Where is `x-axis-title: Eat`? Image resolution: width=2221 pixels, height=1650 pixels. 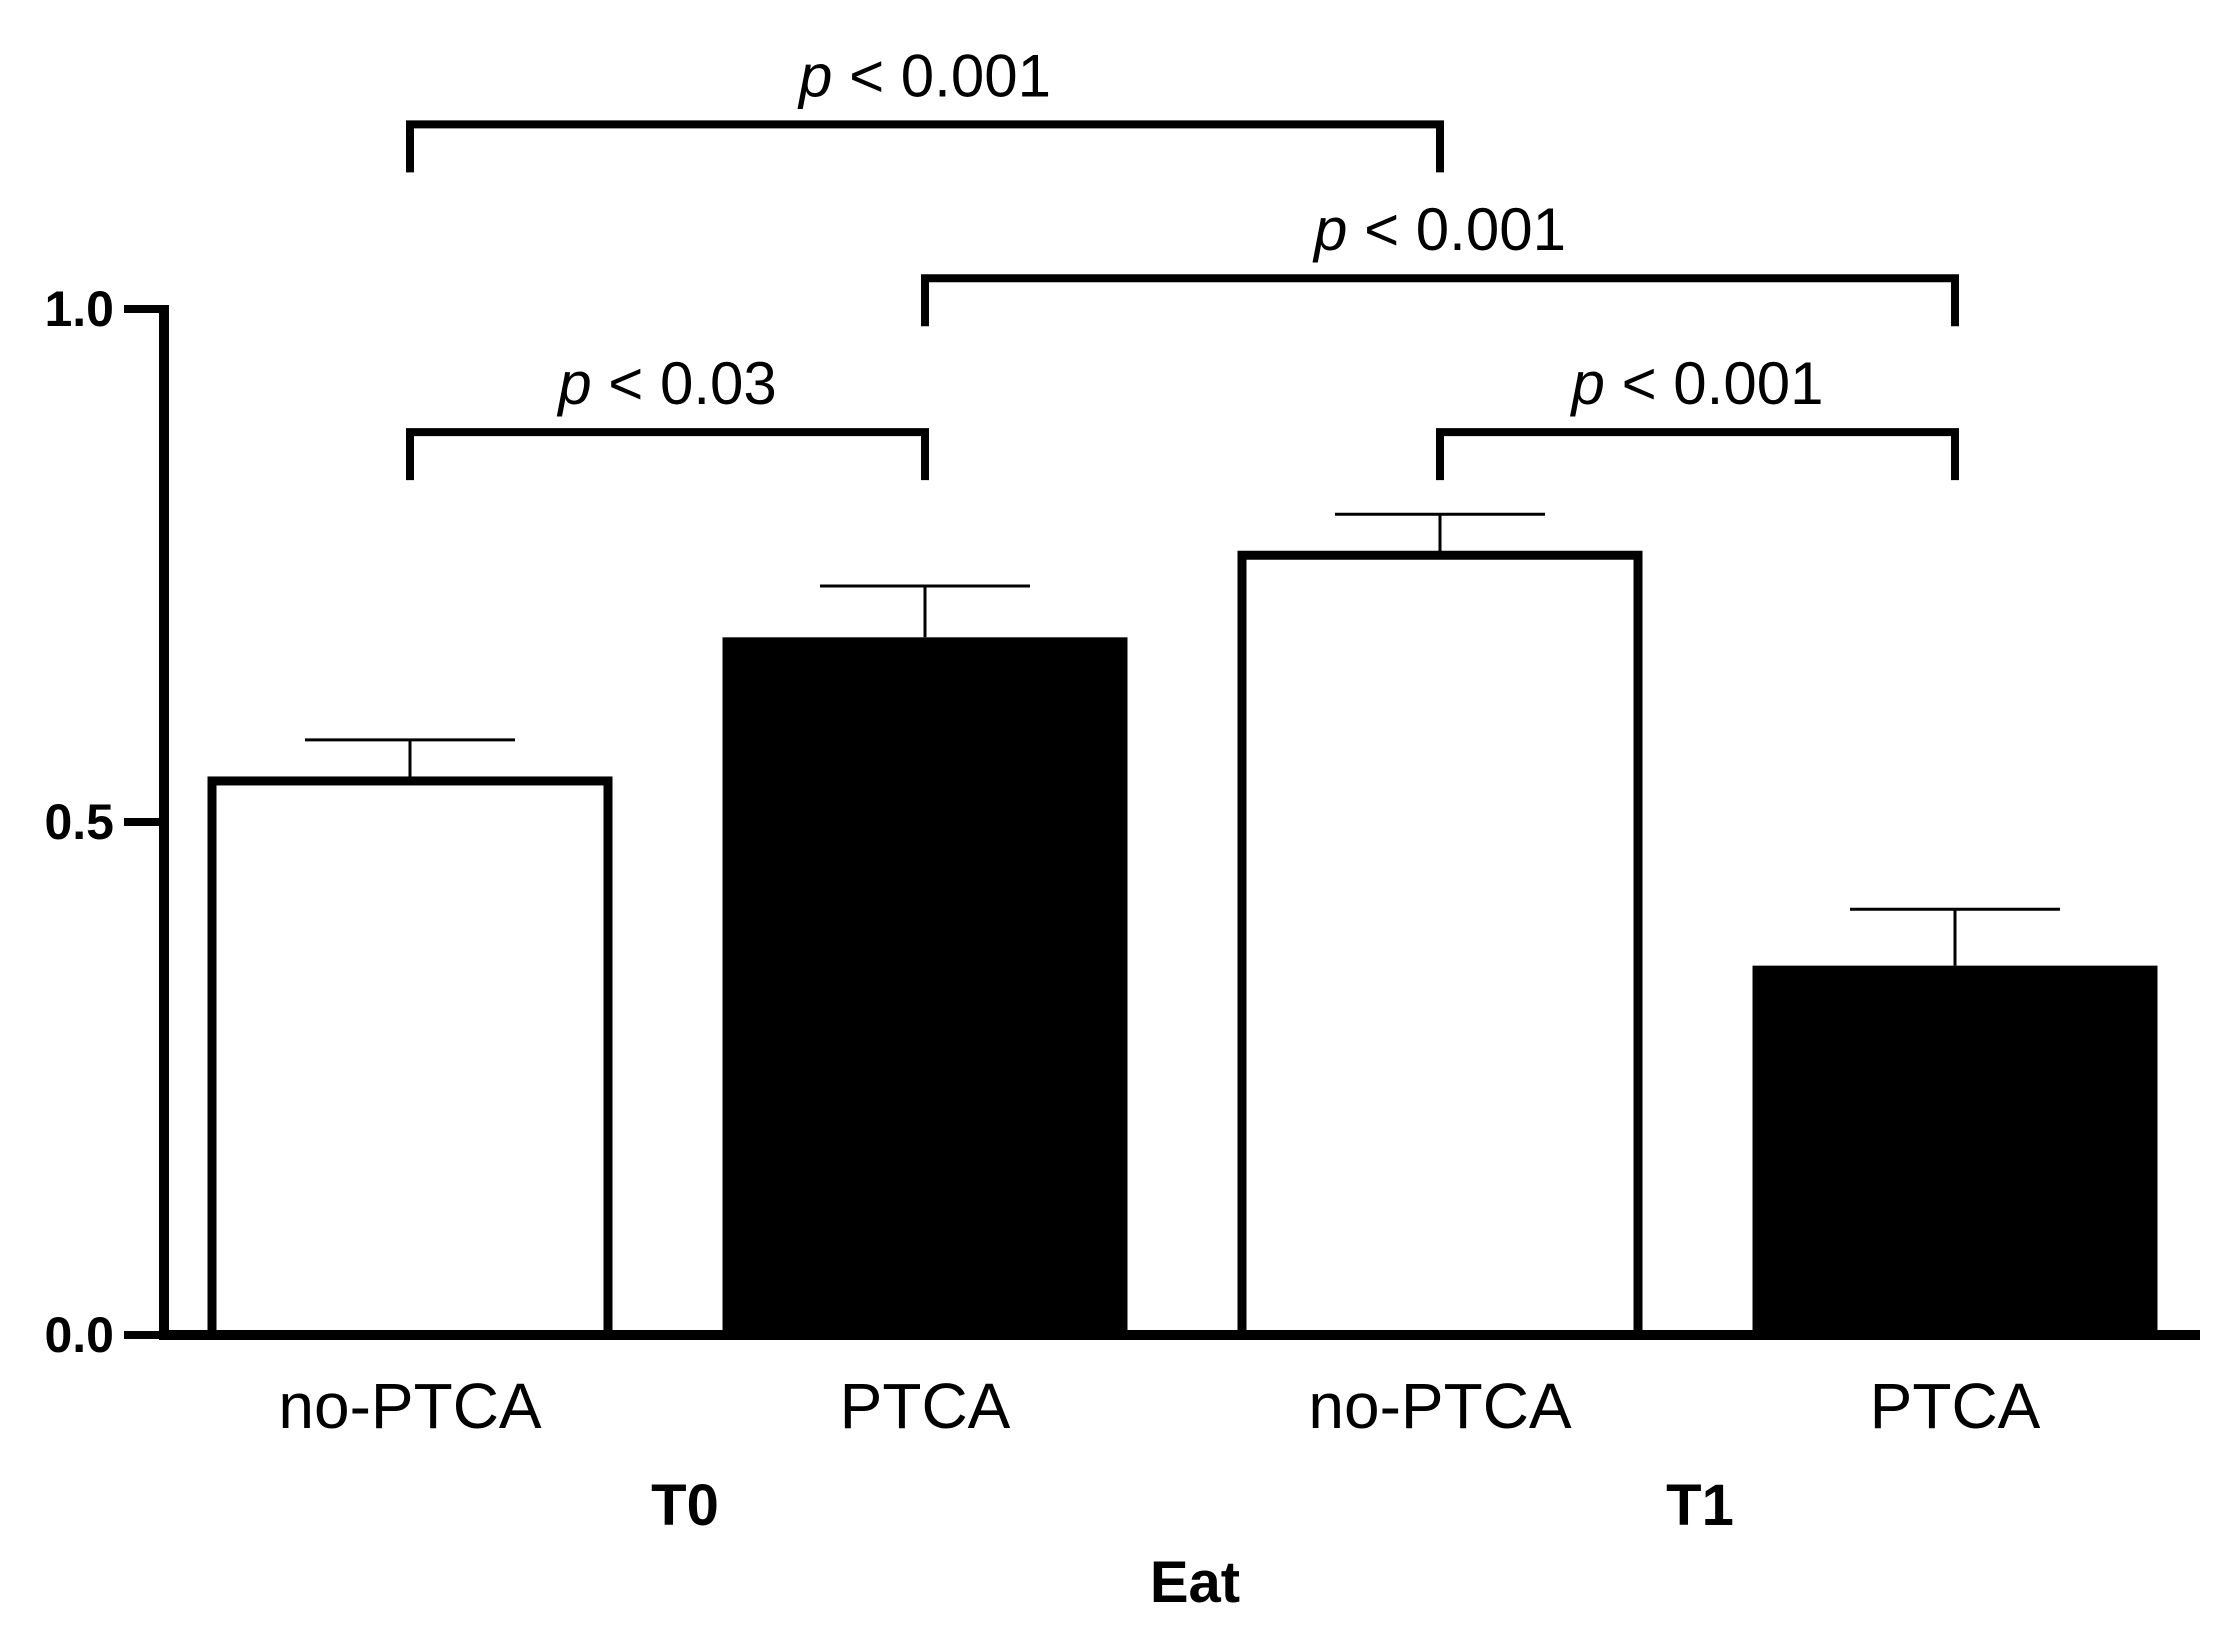
x-axis-title: Eat is located at coordinates (1195, 1582).